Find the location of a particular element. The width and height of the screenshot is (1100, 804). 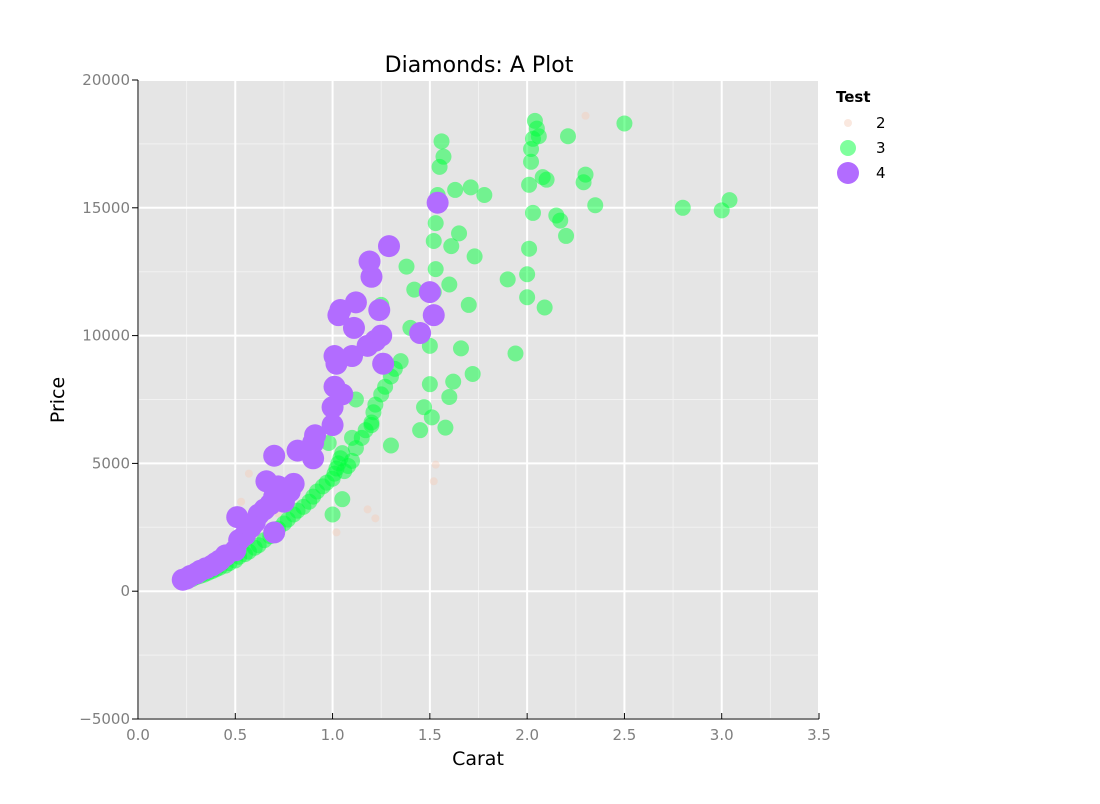

x-tick-label: 3.5 is located at coordinates (819, 735).